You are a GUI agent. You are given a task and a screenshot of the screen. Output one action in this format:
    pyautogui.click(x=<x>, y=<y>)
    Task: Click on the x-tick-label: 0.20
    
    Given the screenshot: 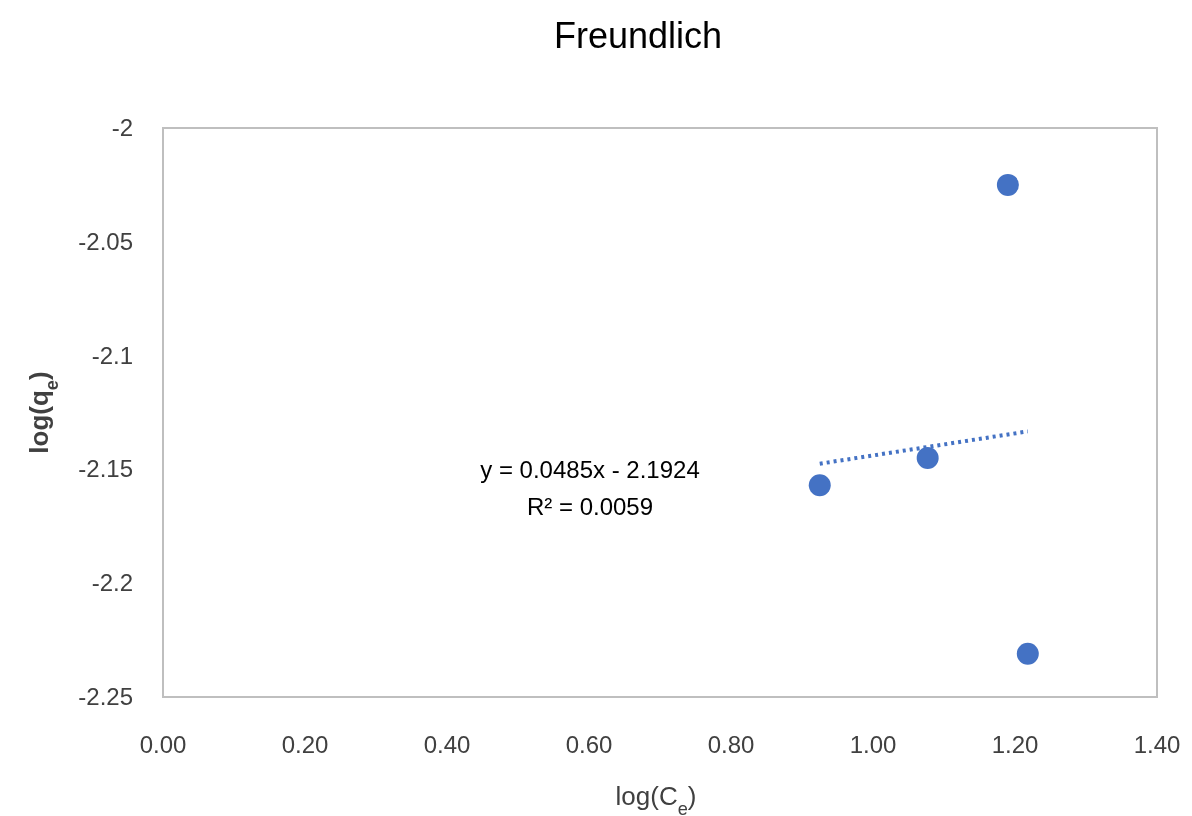 What is the action you would take?
    pyautogui.click(x=305, y=744)
    